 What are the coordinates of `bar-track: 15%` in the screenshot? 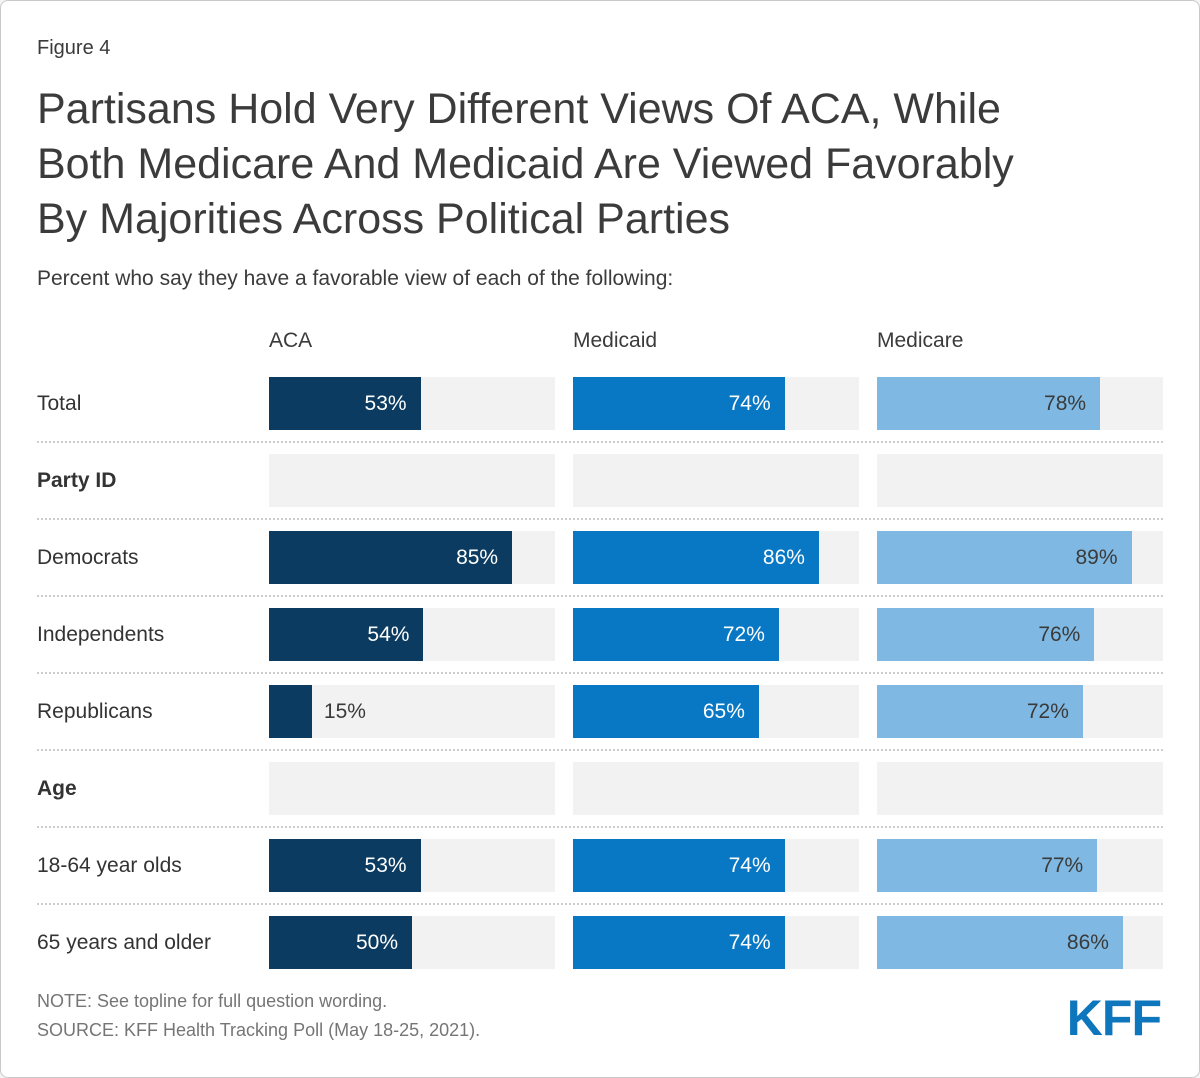 It's located at (412, 711).